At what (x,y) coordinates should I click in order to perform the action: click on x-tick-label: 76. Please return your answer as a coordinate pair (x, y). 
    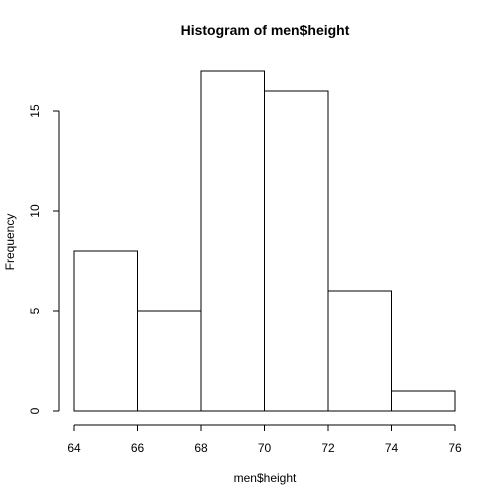
    Looking at the image, I should click on (455, 448).